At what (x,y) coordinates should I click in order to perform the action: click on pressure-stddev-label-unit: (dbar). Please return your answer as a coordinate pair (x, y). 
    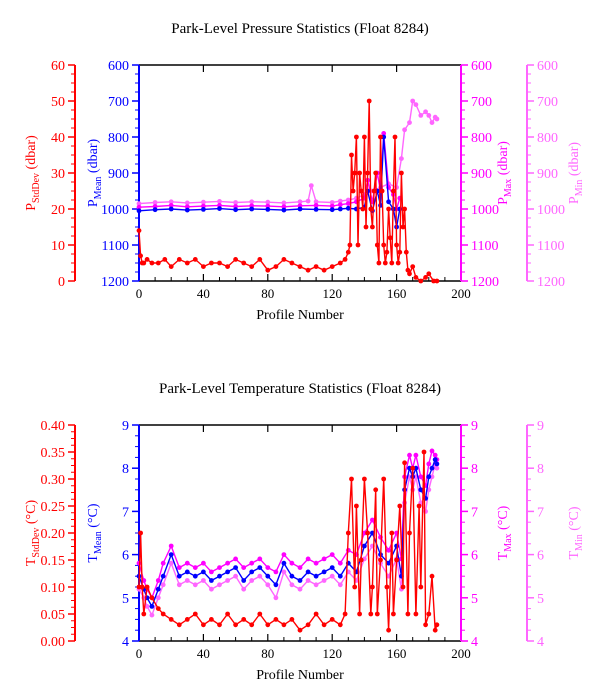
    Looking at the image, I should click on (31, 154).